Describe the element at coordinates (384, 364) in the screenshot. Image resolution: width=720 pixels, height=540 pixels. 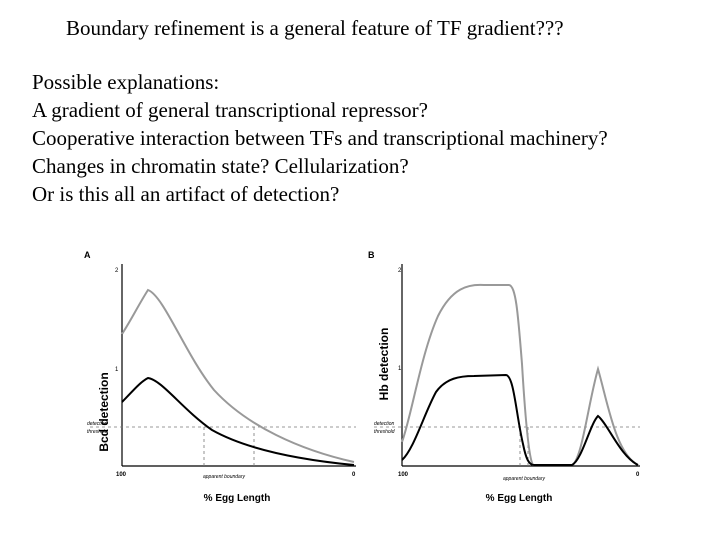
I see `y-axis-label: Hb detection` at that location.